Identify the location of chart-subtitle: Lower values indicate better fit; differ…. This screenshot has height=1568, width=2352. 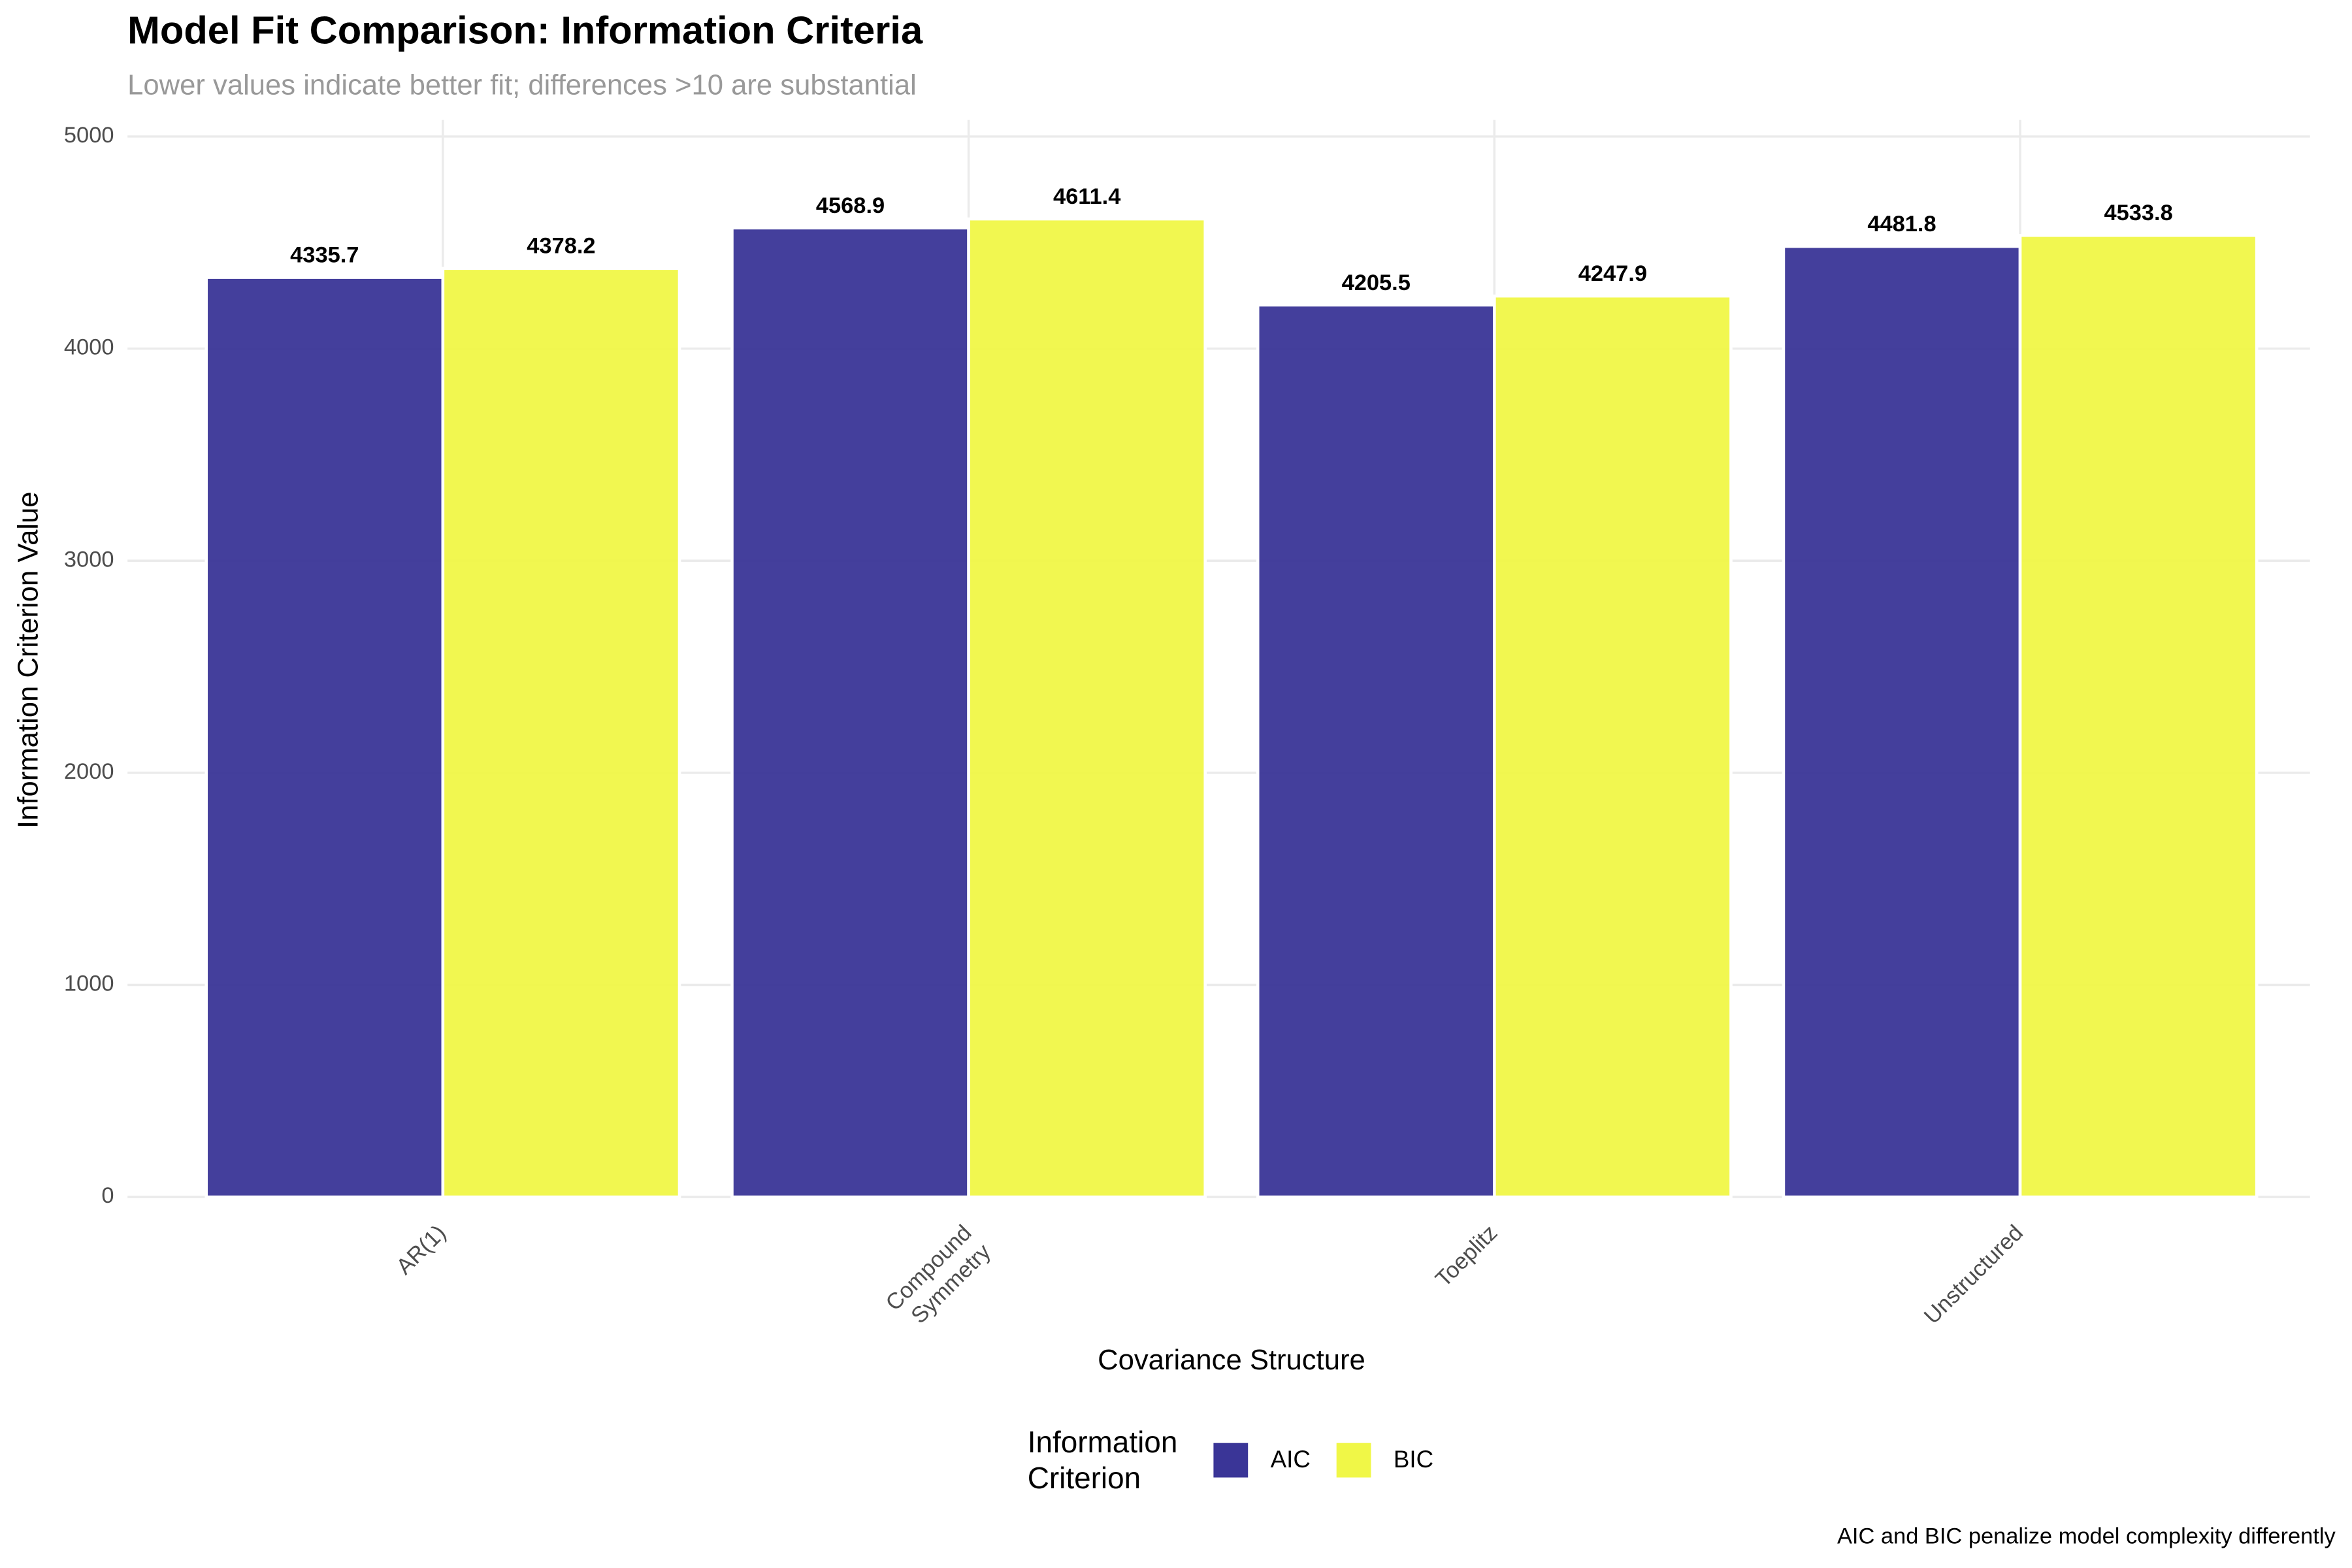
(522, 85).